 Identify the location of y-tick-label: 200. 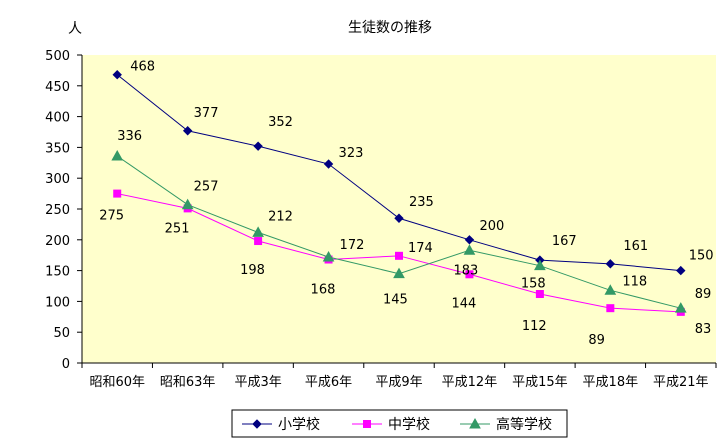
(57, 241).